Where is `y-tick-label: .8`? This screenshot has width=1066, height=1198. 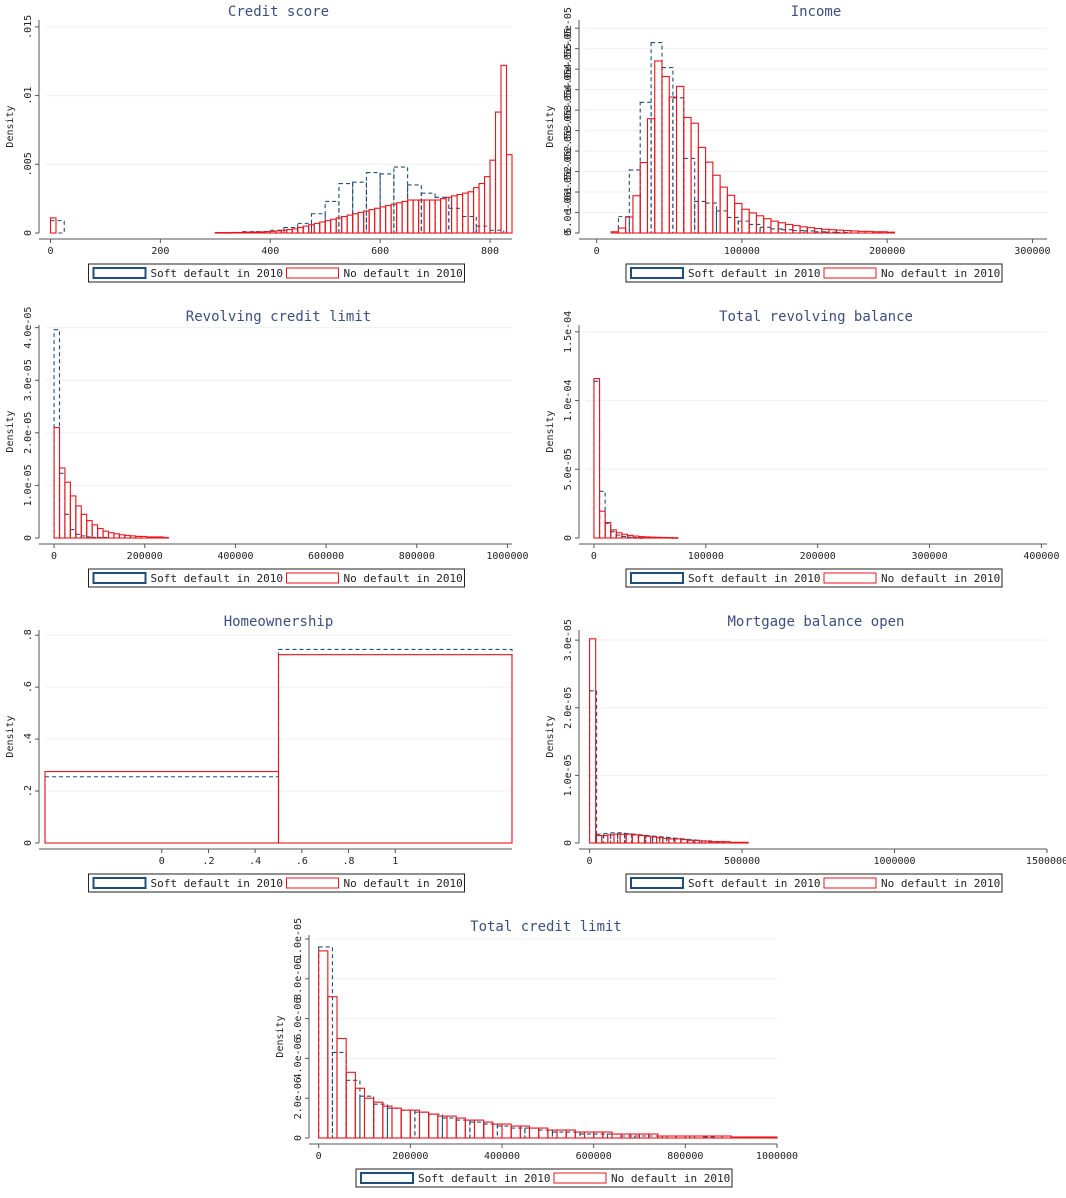 y-tick-label: .8 is located at coordinates (28, 635).